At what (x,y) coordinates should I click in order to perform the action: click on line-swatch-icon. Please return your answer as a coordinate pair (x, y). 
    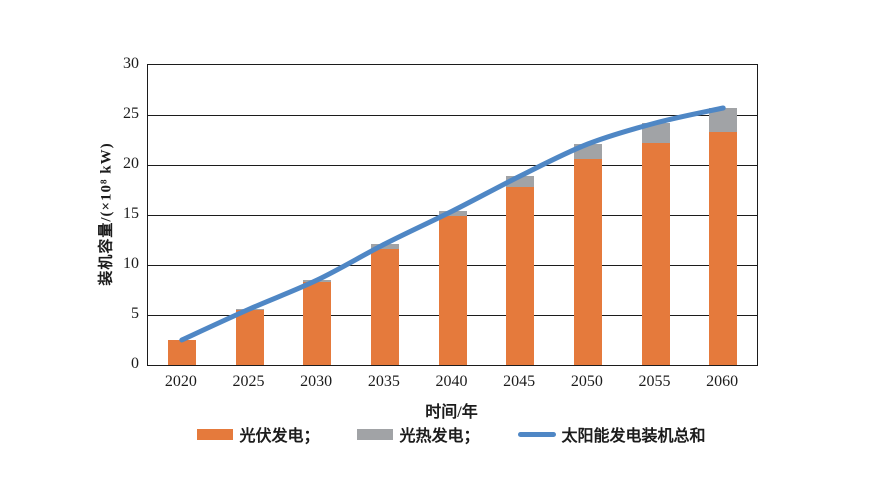
    Looking at the image, I should click on (536, 434).